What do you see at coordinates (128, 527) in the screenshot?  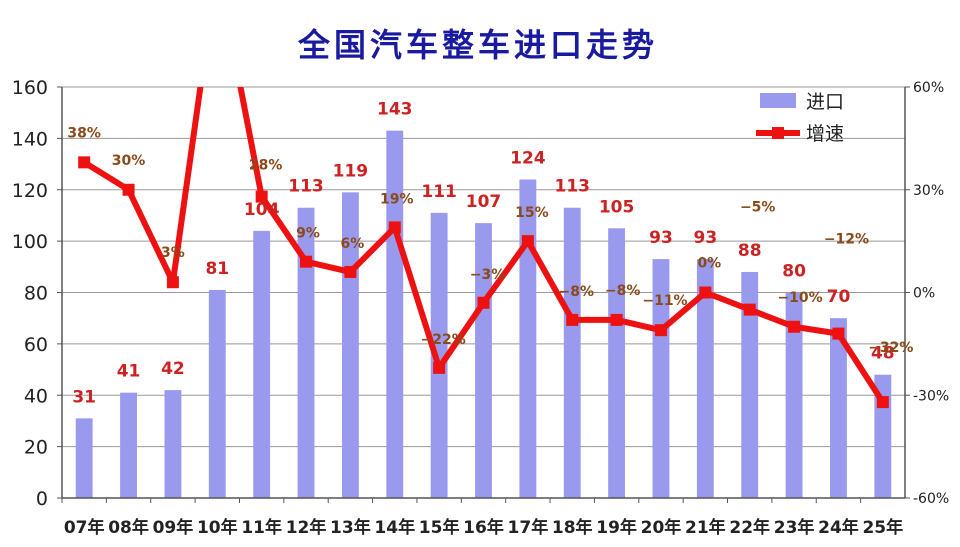 I see `x-tick-label: 08年` at bounding box center [128, 527].